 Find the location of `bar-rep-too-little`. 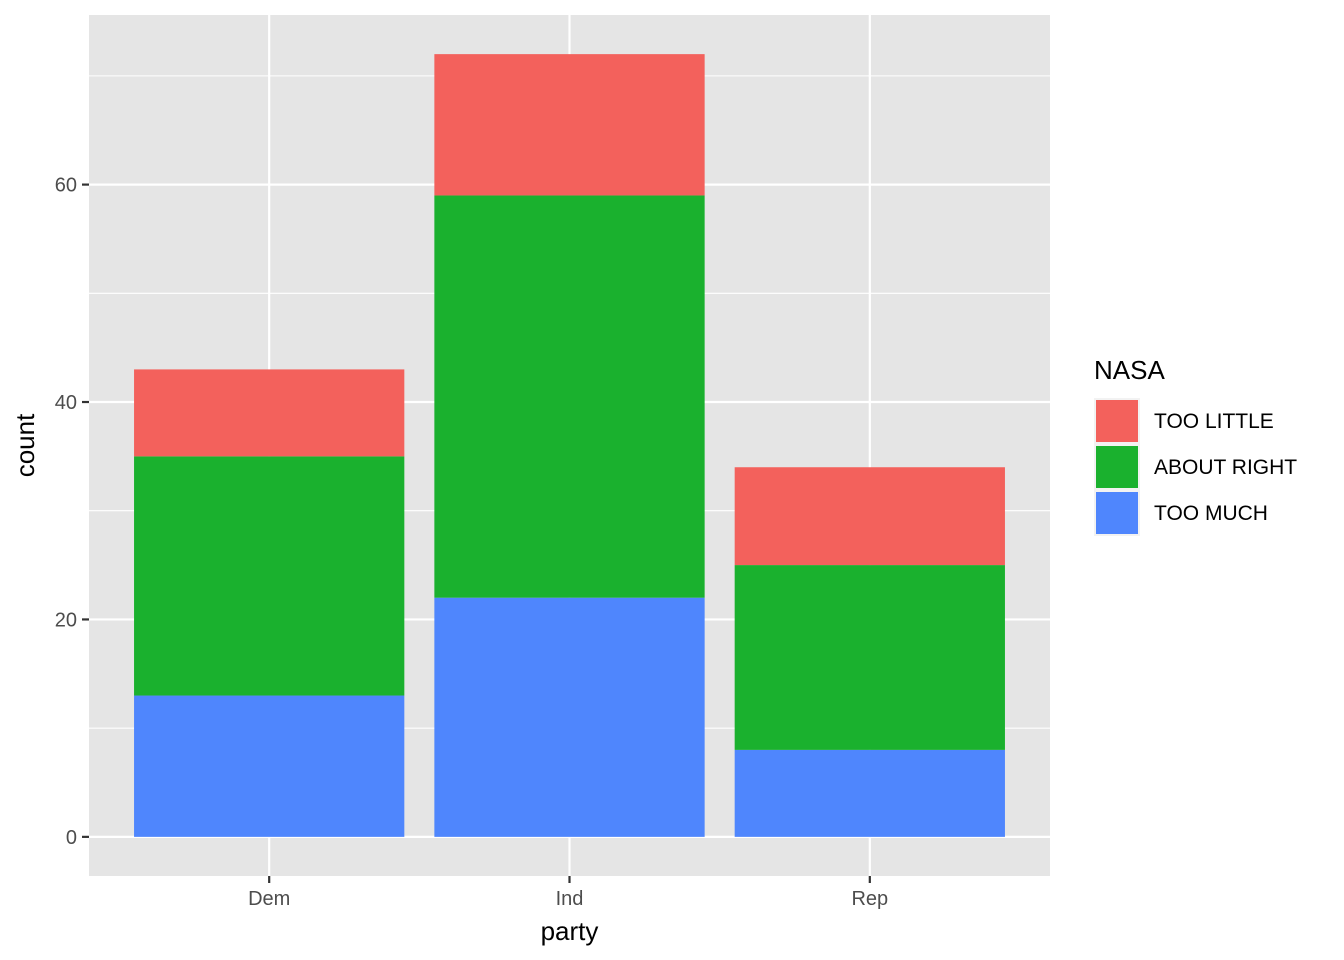

bar-rep-too-little is located at coordinates (869, 516).